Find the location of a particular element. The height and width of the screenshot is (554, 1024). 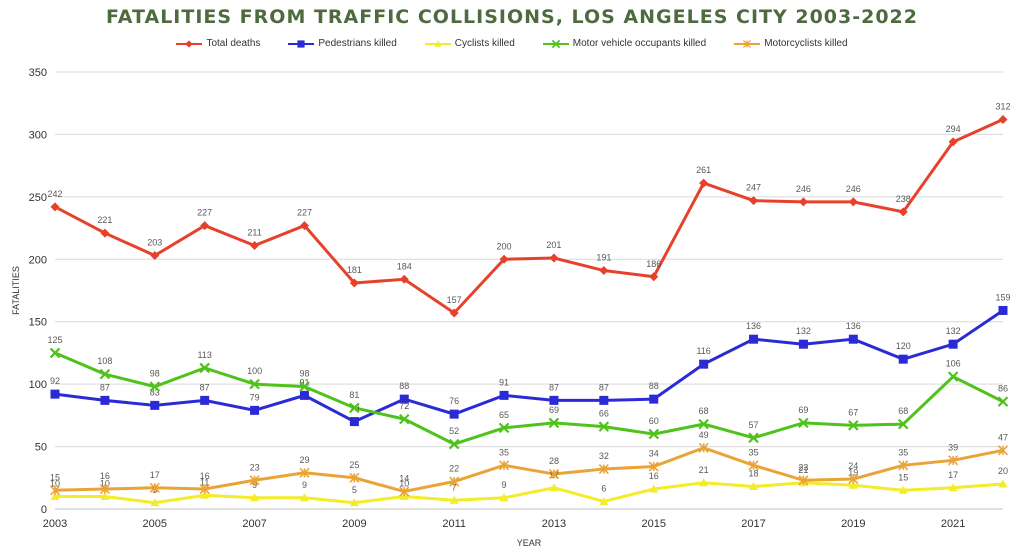

data-label: 15 is located at coordinates (55, 477).